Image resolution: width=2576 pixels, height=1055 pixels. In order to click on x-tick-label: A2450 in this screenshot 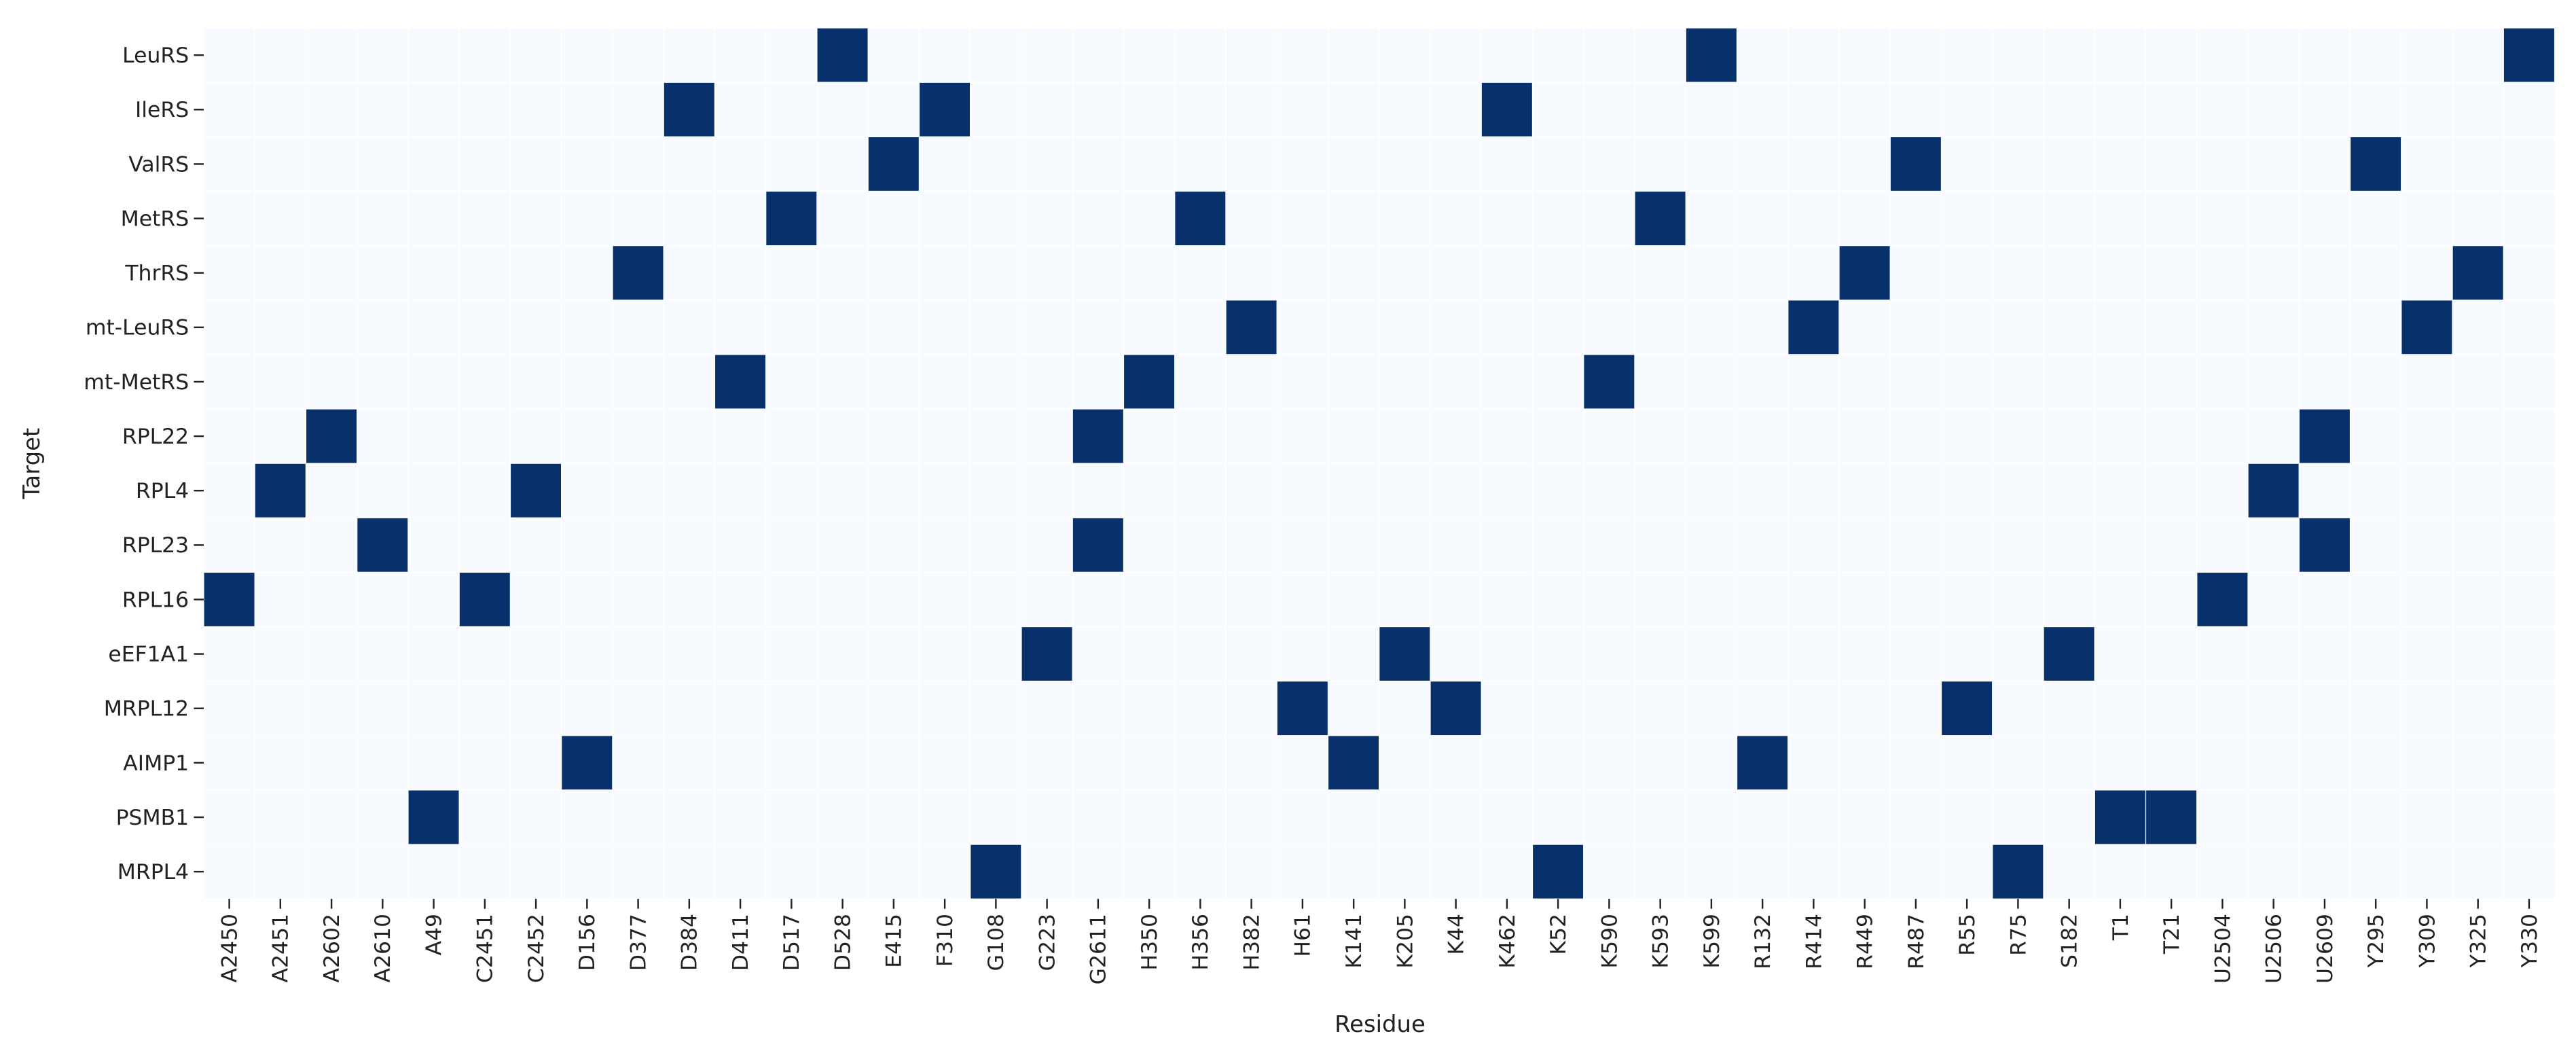, I will do `click(229, 948)`.